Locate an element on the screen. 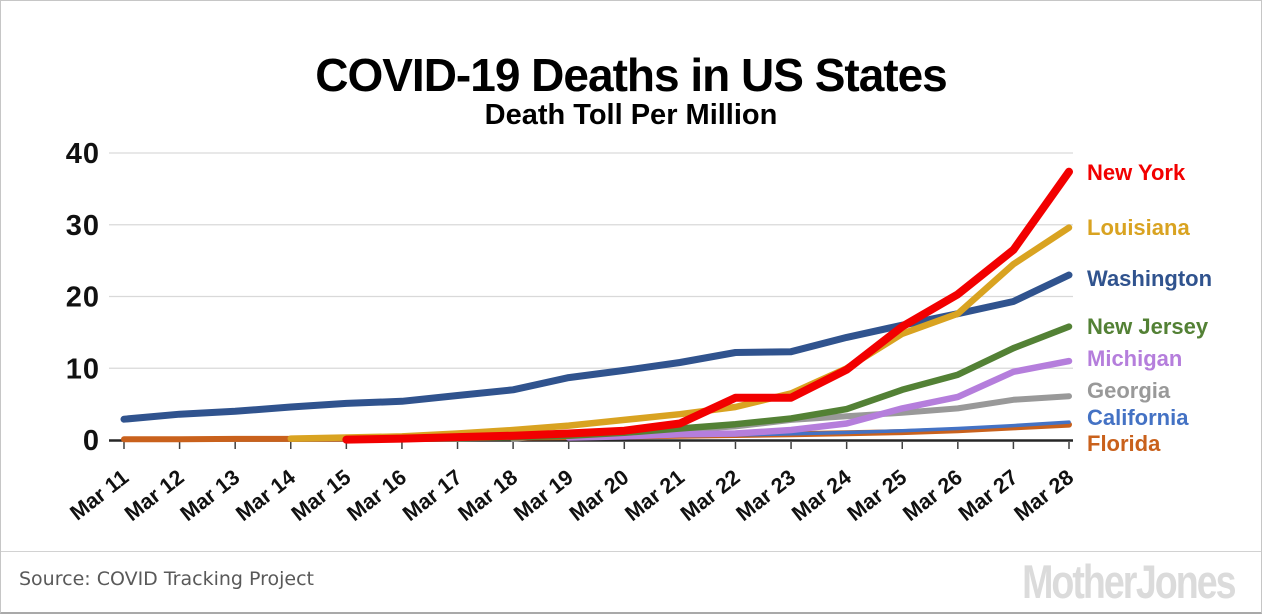 This screenshot has width=1262, height=615. x-axis-label: Mar 15 is located at coordinates (321, 495).